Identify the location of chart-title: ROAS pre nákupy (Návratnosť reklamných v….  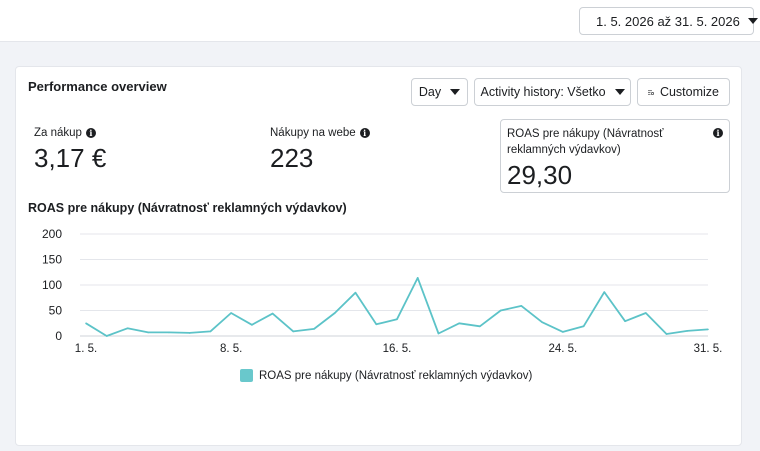
(187, 208).